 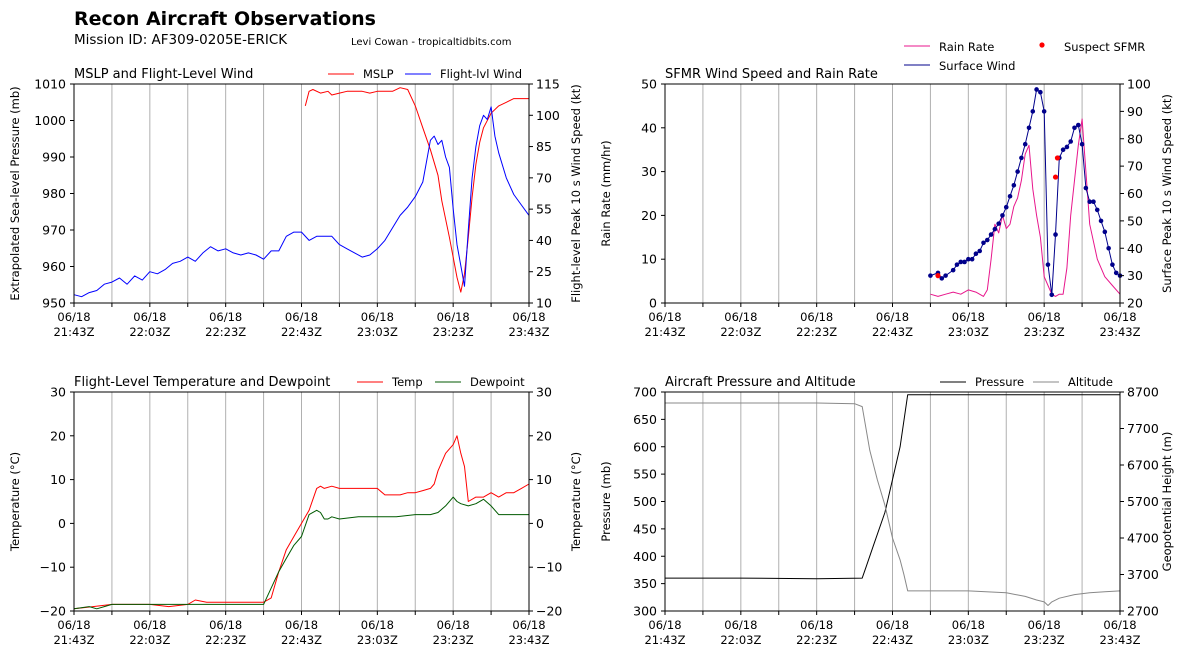 I want to click on y-tick-left-label: 10, so click(x=649, y=259).